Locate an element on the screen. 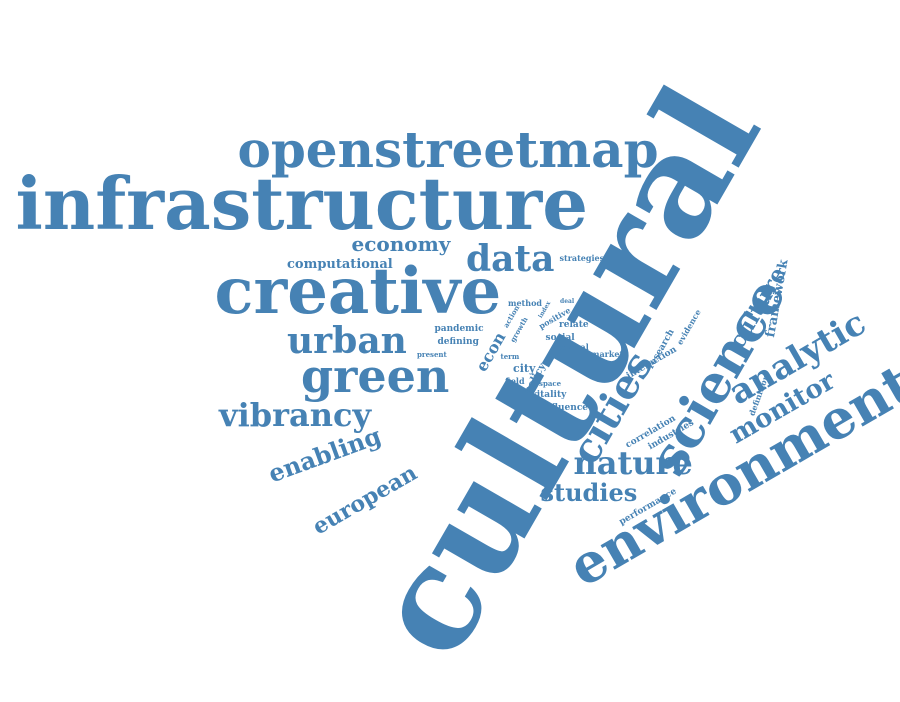  word-term: term is located at coordinates (510, 356).